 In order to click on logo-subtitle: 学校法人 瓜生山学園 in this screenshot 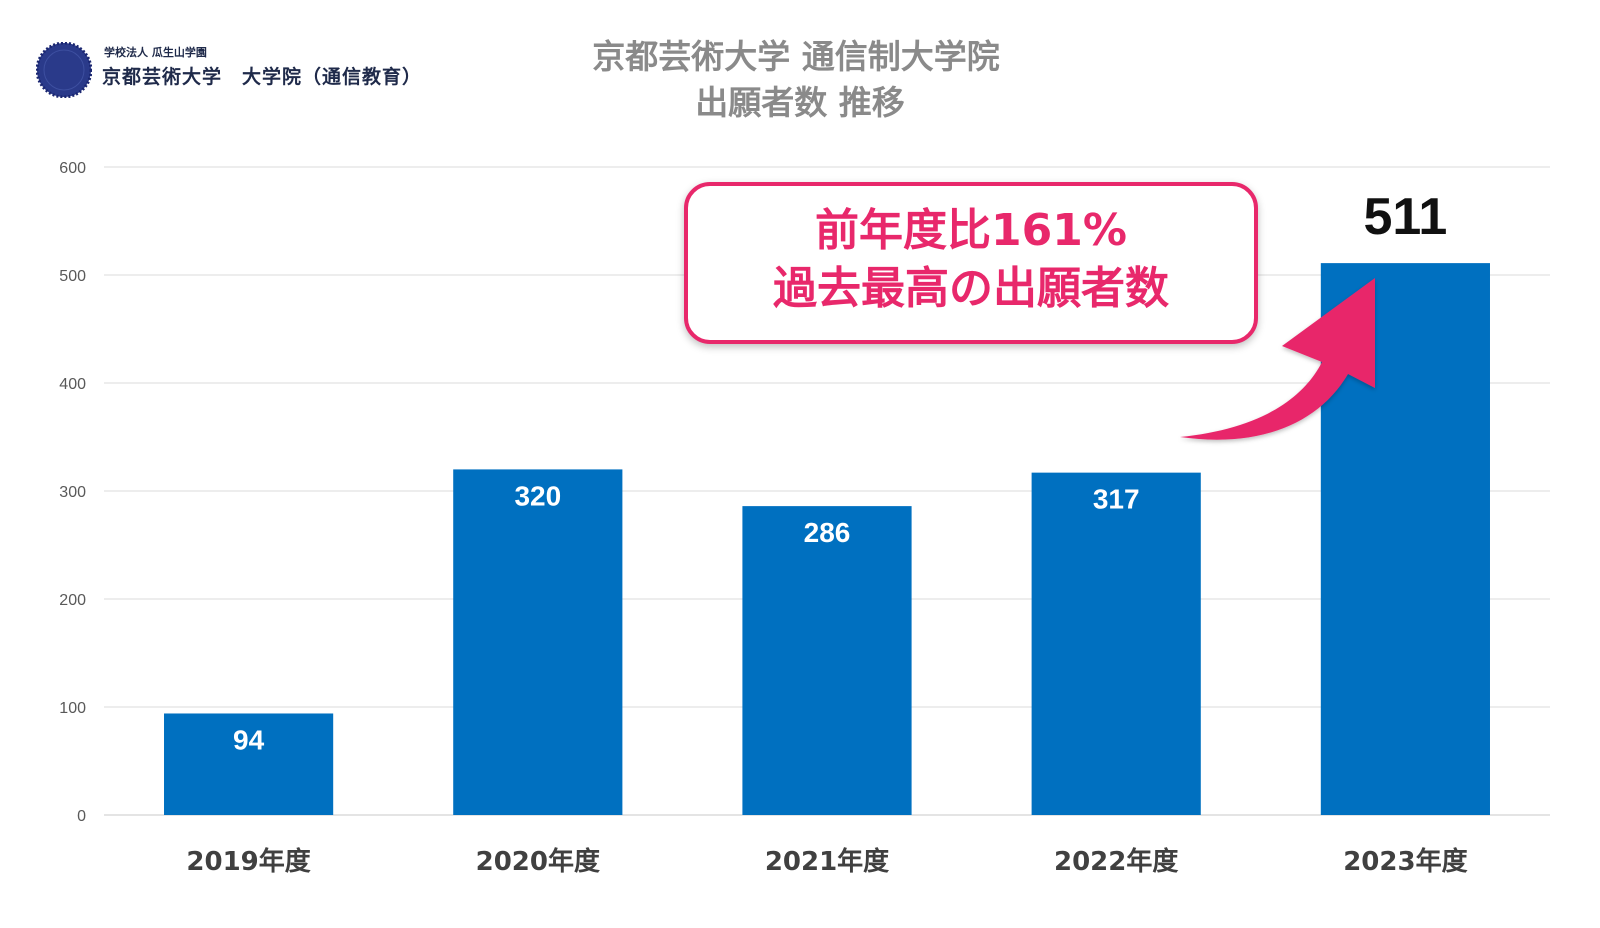, I will do `click(155, 52)`.